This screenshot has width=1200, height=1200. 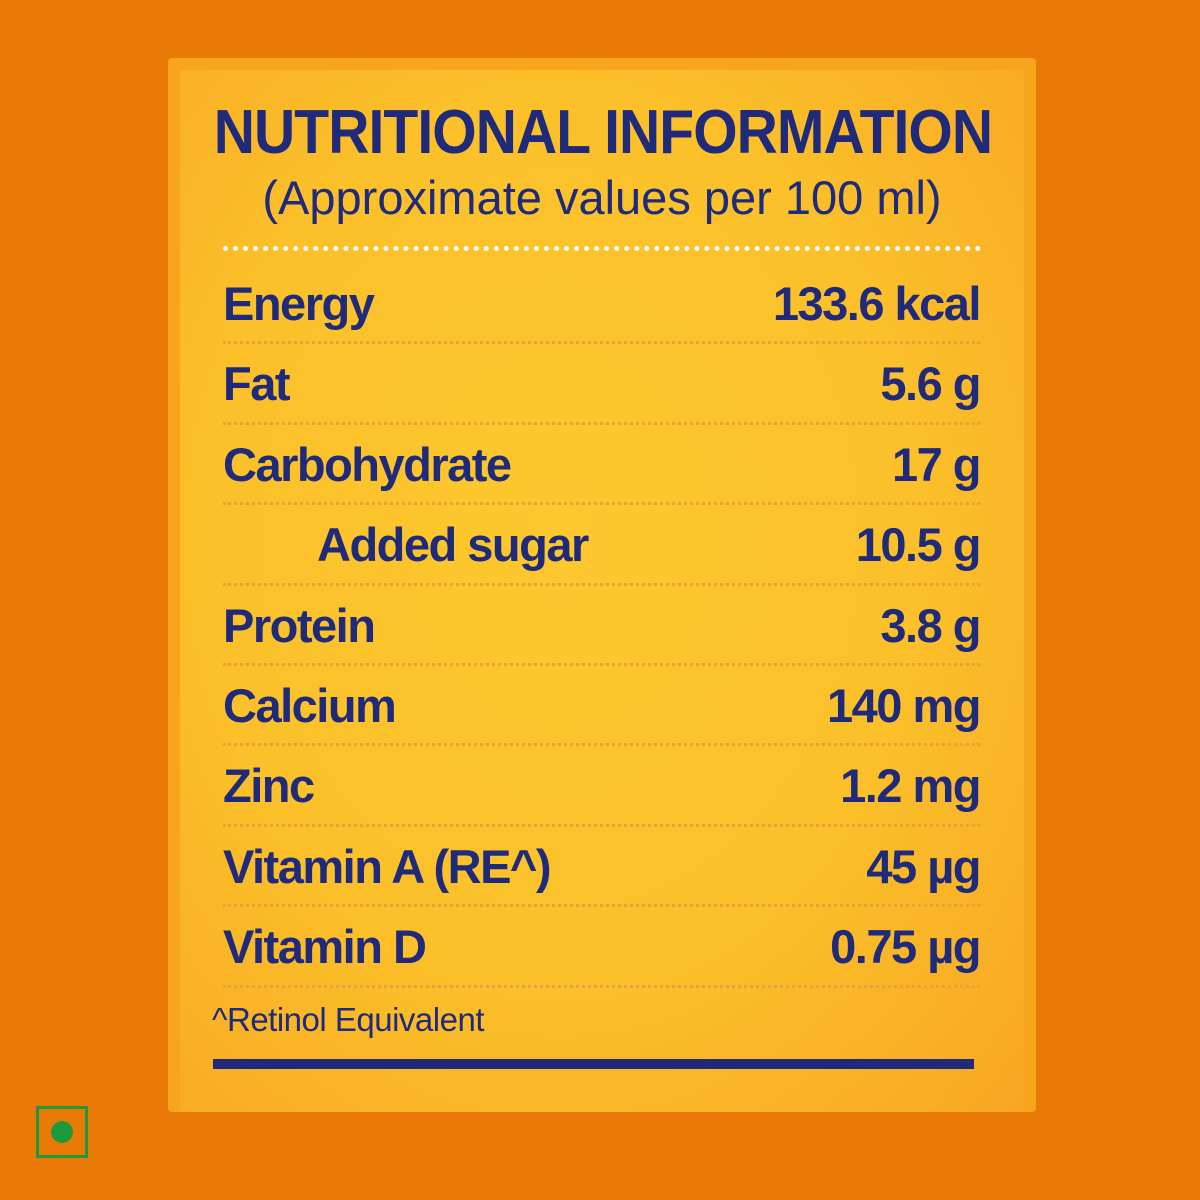 What do you see at coordinates (602, 465) in the screenshot?
I see `nutrition-row-carbohydrate: Carbohydrate 17 g` at bounding box center [602, 465].